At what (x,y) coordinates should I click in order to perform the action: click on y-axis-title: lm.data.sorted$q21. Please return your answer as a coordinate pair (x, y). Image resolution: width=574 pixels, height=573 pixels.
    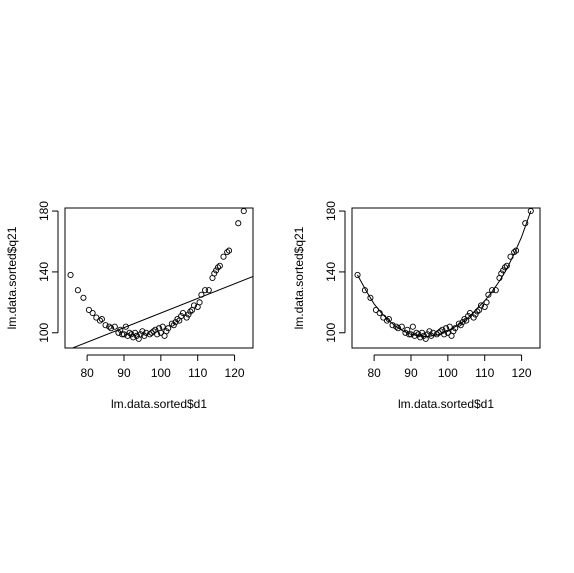
    Looking at the image, I should click on (299, 277).